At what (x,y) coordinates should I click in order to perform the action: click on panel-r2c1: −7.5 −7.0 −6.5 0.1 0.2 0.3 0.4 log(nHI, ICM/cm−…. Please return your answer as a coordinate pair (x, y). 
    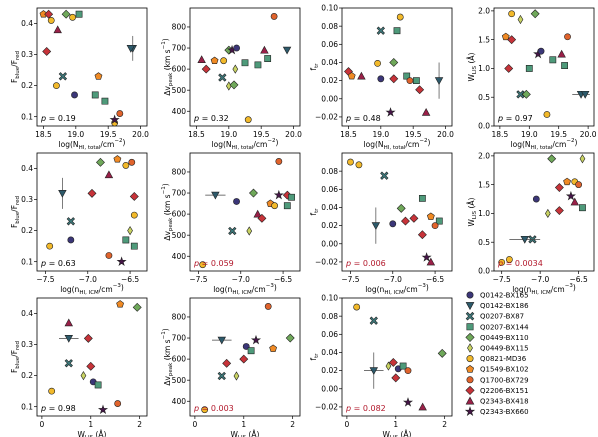
    Looking at the image, I should click on (79, 224).